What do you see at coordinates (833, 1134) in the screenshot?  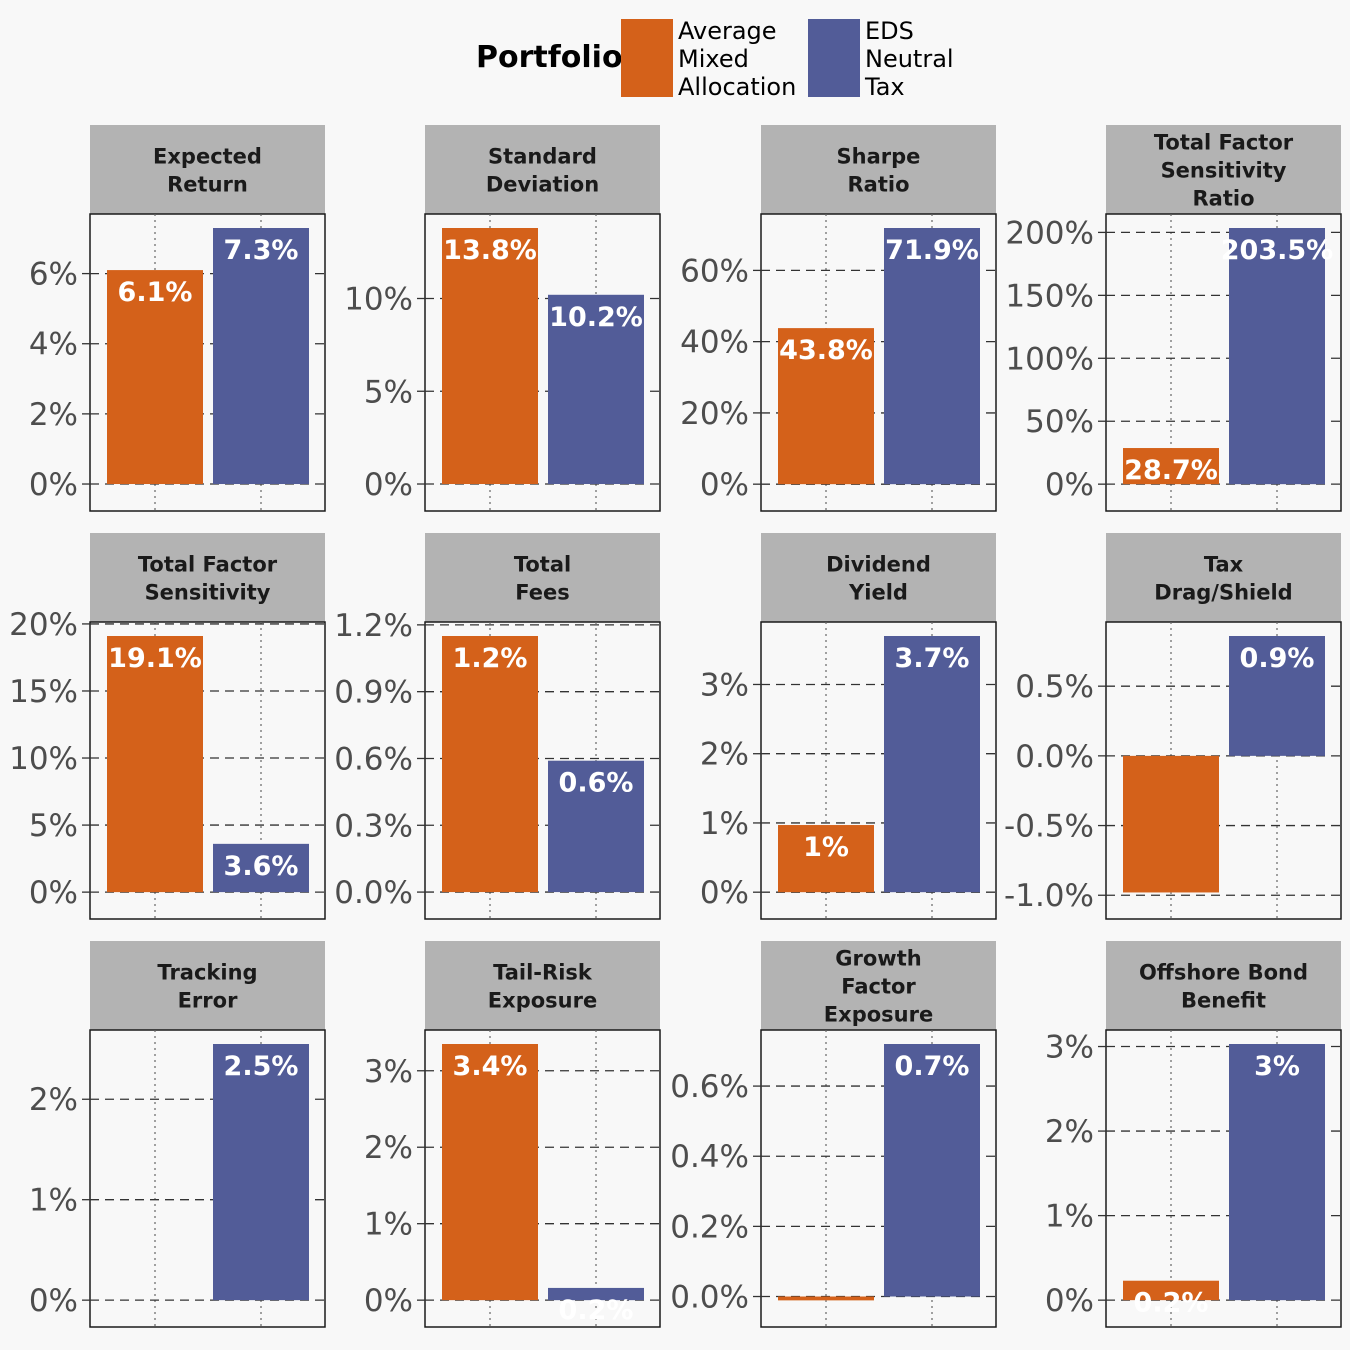 I see `panel-growth-factor-exposure: Growth Factor Exposure 0.0% 0.2% 0.4% 0.6% 0.7%` at bounding box center [833, 1134].